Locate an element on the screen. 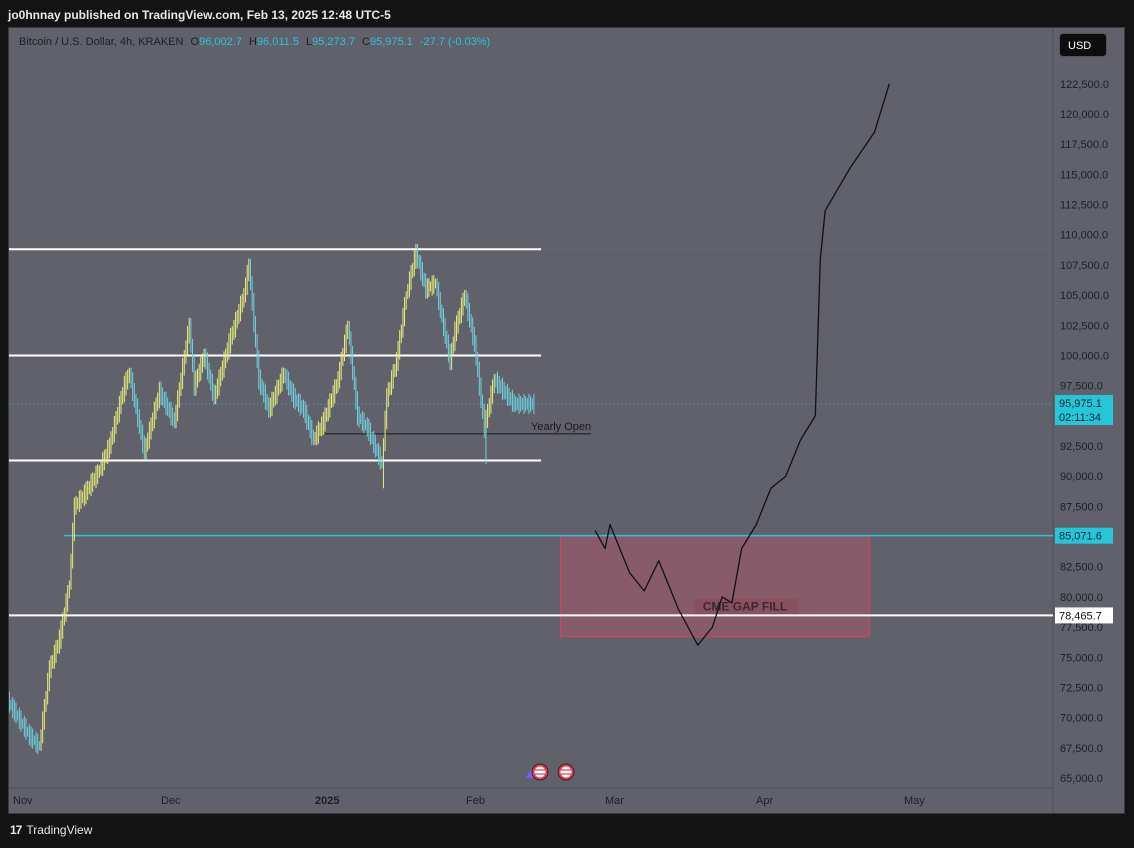 The image size is (1134, 848). white-price-tag: 78,465.7 is located at coordinates (1080, 616).